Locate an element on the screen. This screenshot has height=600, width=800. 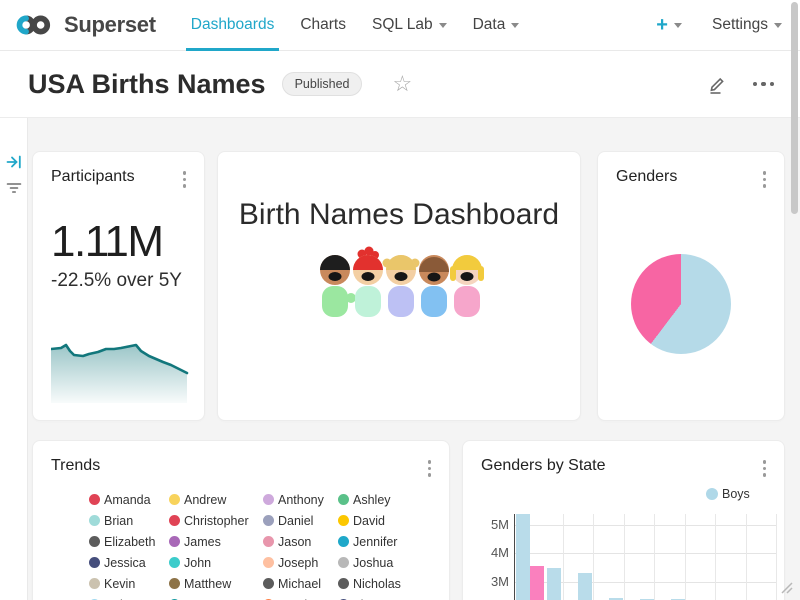
legend-item-kevin: Kevin is located at coordinates (129, 584).